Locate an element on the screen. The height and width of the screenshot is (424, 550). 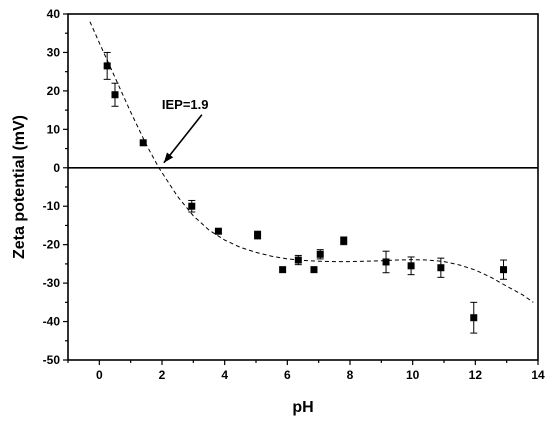
x-tick-label: 0 is located at coordinates (99, 375).